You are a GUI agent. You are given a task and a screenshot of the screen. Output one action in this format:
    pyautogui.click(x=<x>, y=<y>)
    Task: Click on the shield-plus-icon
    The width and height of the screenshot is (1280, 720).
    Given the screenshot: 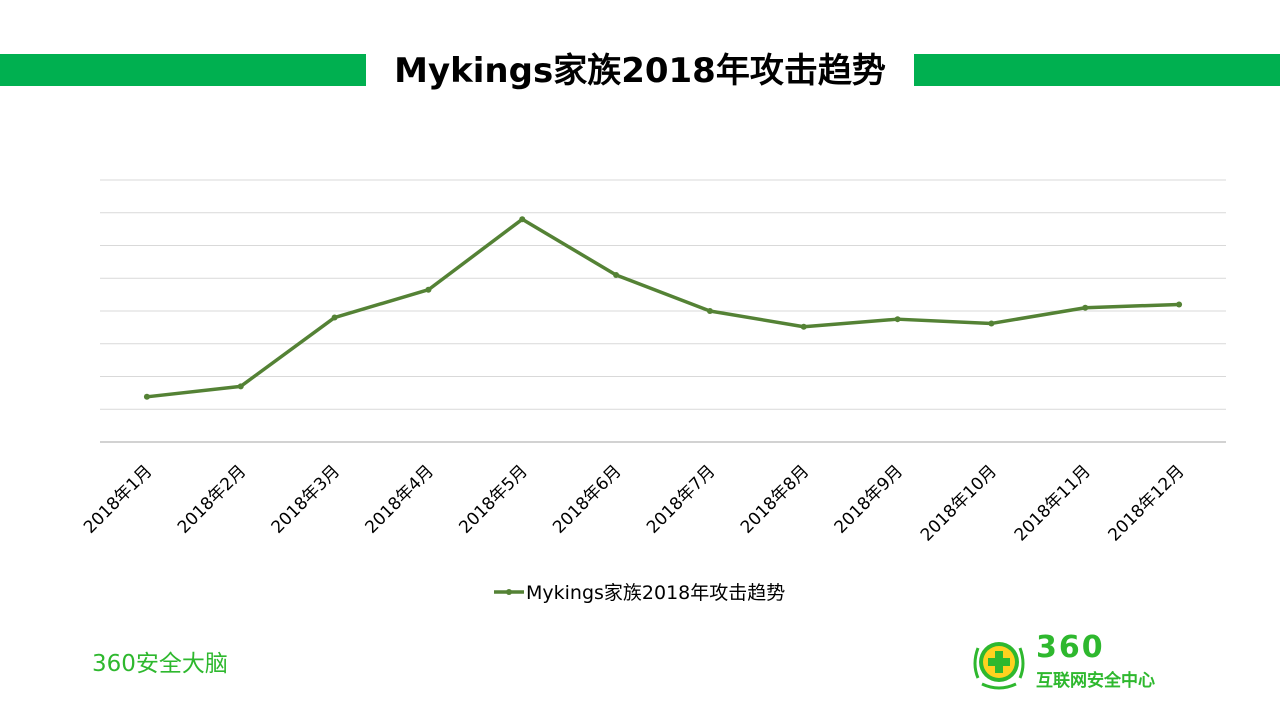 What is the action you would take?
    pyautogui.click(x=999, y=666)
    